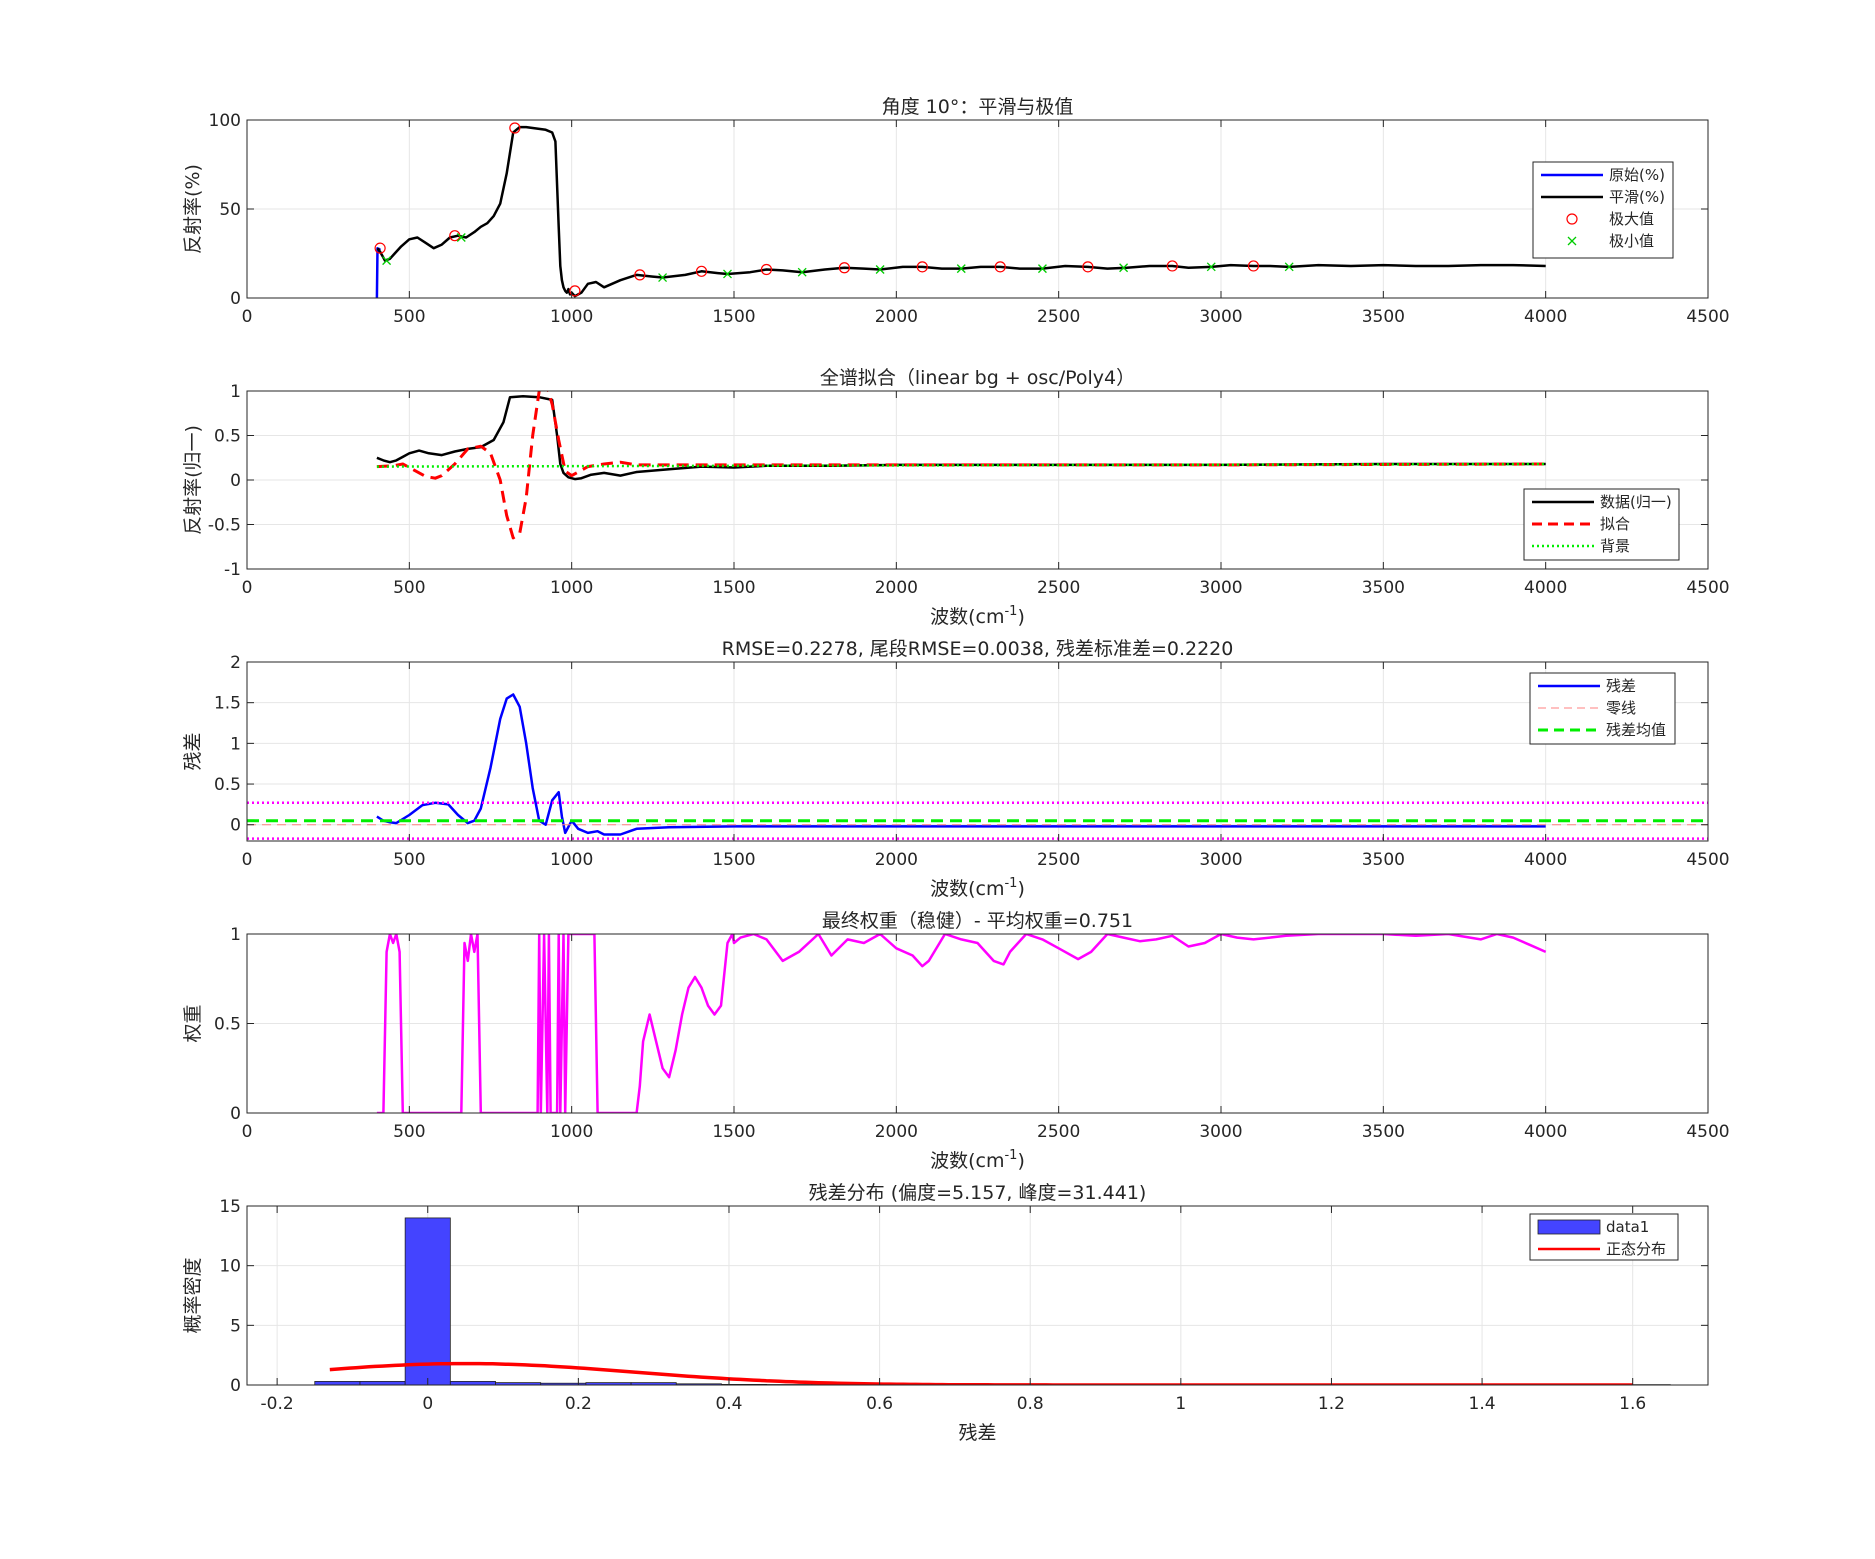 This screenshot has height=1559, width=1875. Describe the element at coordinates (977, 378) in the screenshot. I see `chart-title: 全谱拟合（linear bg + osc/Poly4）` at that location.